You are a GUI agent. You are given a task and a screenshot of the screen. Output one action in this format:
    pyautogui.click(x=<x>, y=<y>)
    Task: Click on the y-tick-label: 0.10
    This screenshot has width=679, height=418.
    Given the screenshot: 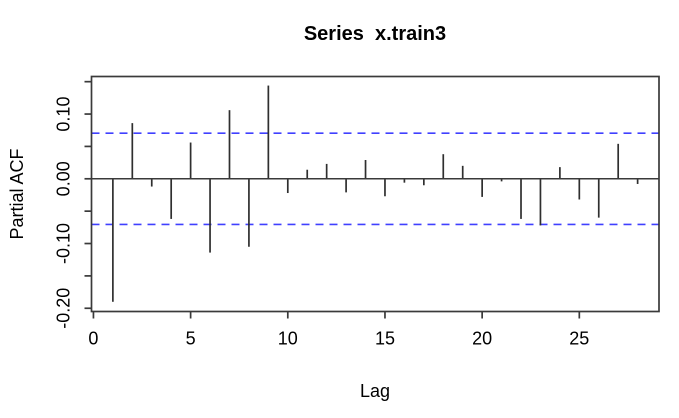 What is the action you would take?
    pyautogui.click(x=63, y=114)
    